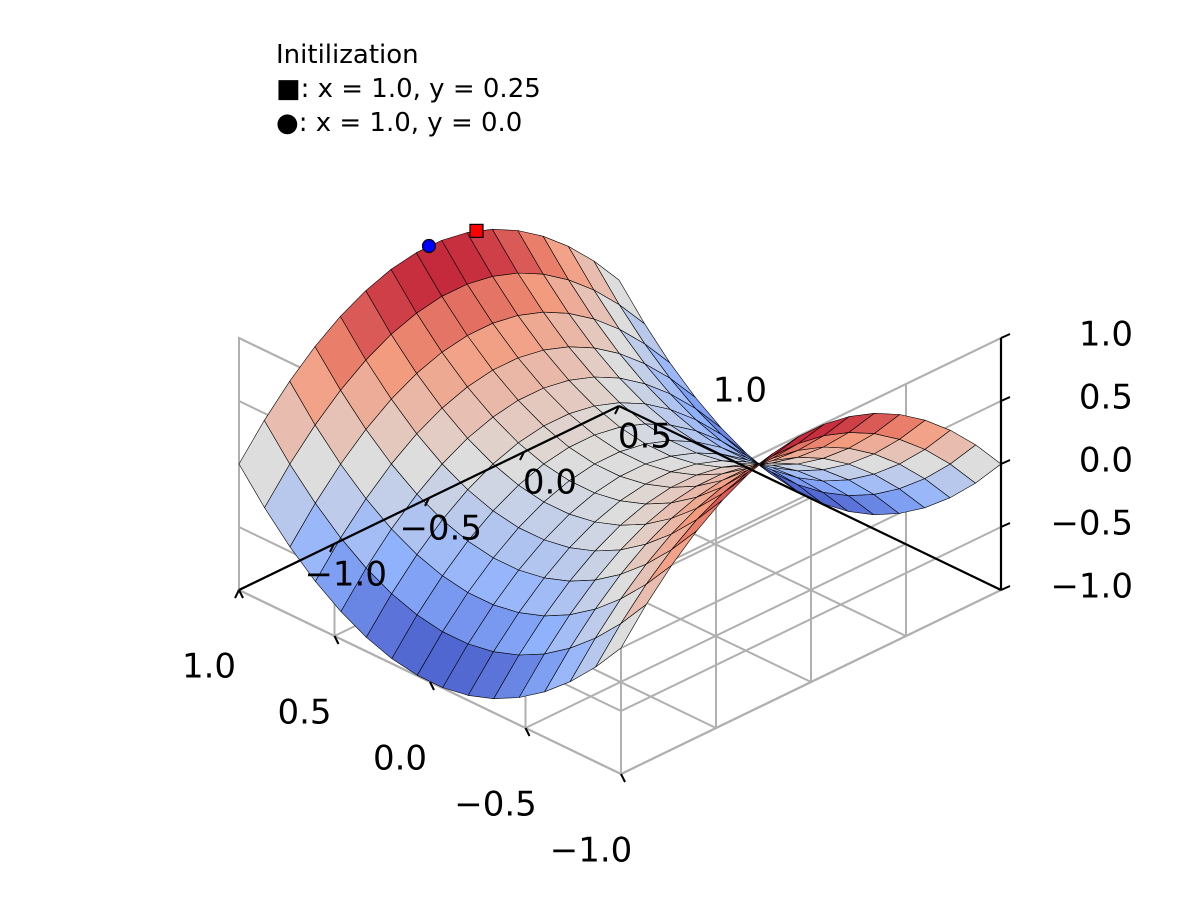  What do you see at coordinates (1106, 335) in the screenshot?
I see `z-tick-label: 1.0` at bounding box center [1106, 335].